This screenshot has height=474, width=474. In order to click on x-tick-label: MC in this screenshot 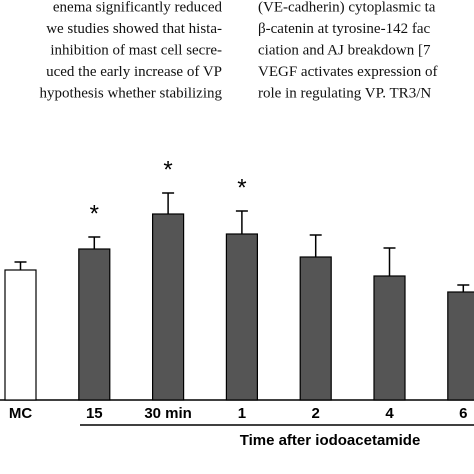, I will do `click(20, 413)`.